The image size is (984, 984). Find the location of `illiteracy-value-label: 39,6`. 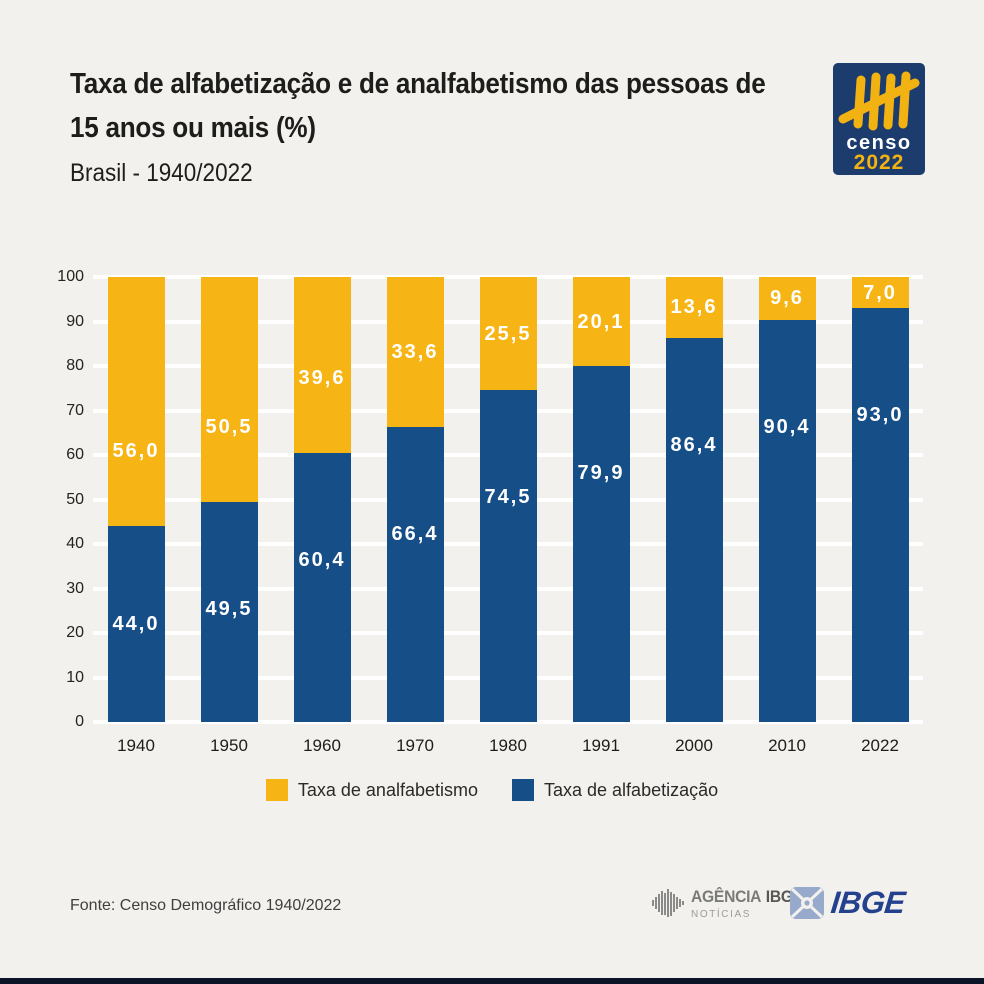

illiteracy-value-label: 39,6 is located at coordinates (322, 378).